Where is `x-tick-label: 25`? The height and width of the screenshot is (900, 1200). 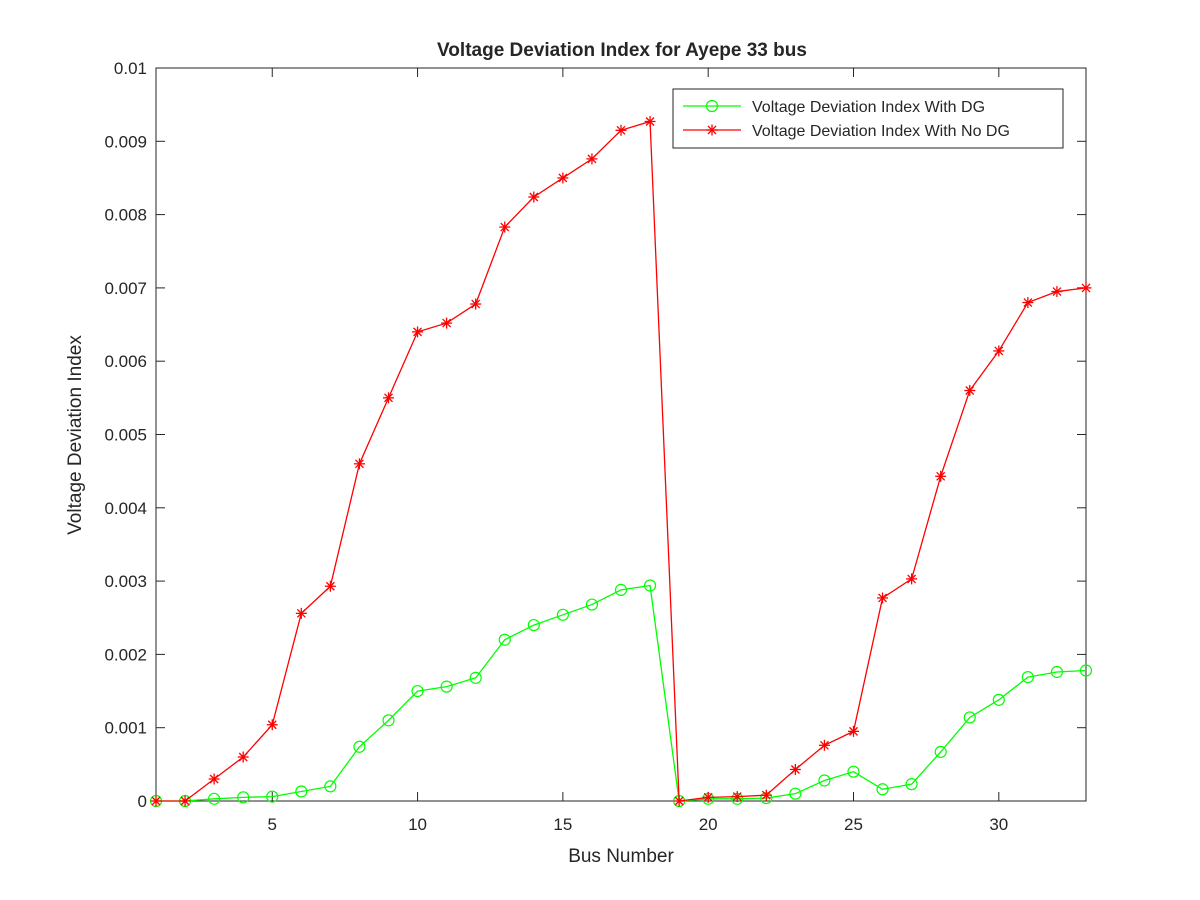
x-tick-label: 25 is located at coordinates (853, 824).